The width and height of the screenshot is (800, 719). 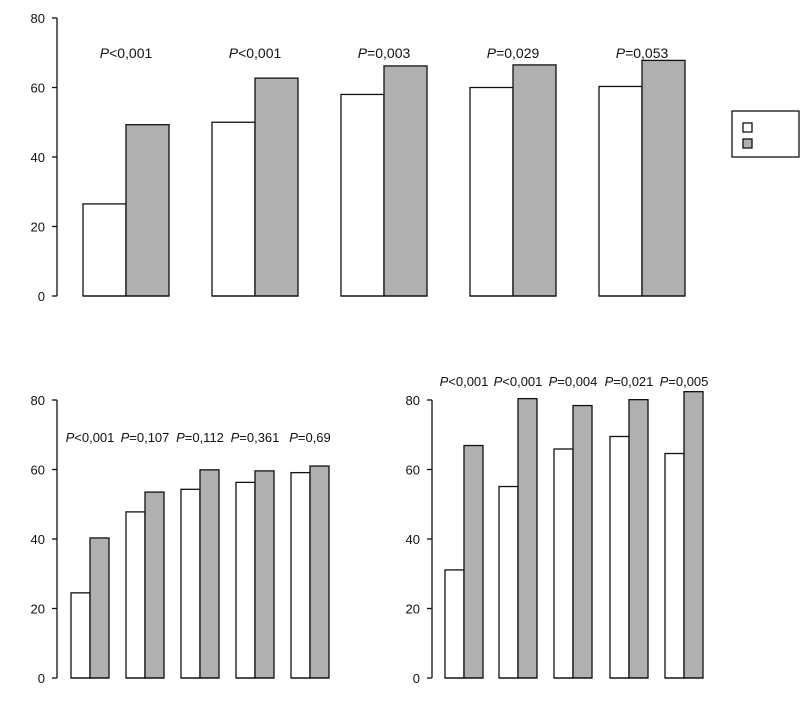 I want to click on p-value-label: P=0,003, so click(x=384, y=53).